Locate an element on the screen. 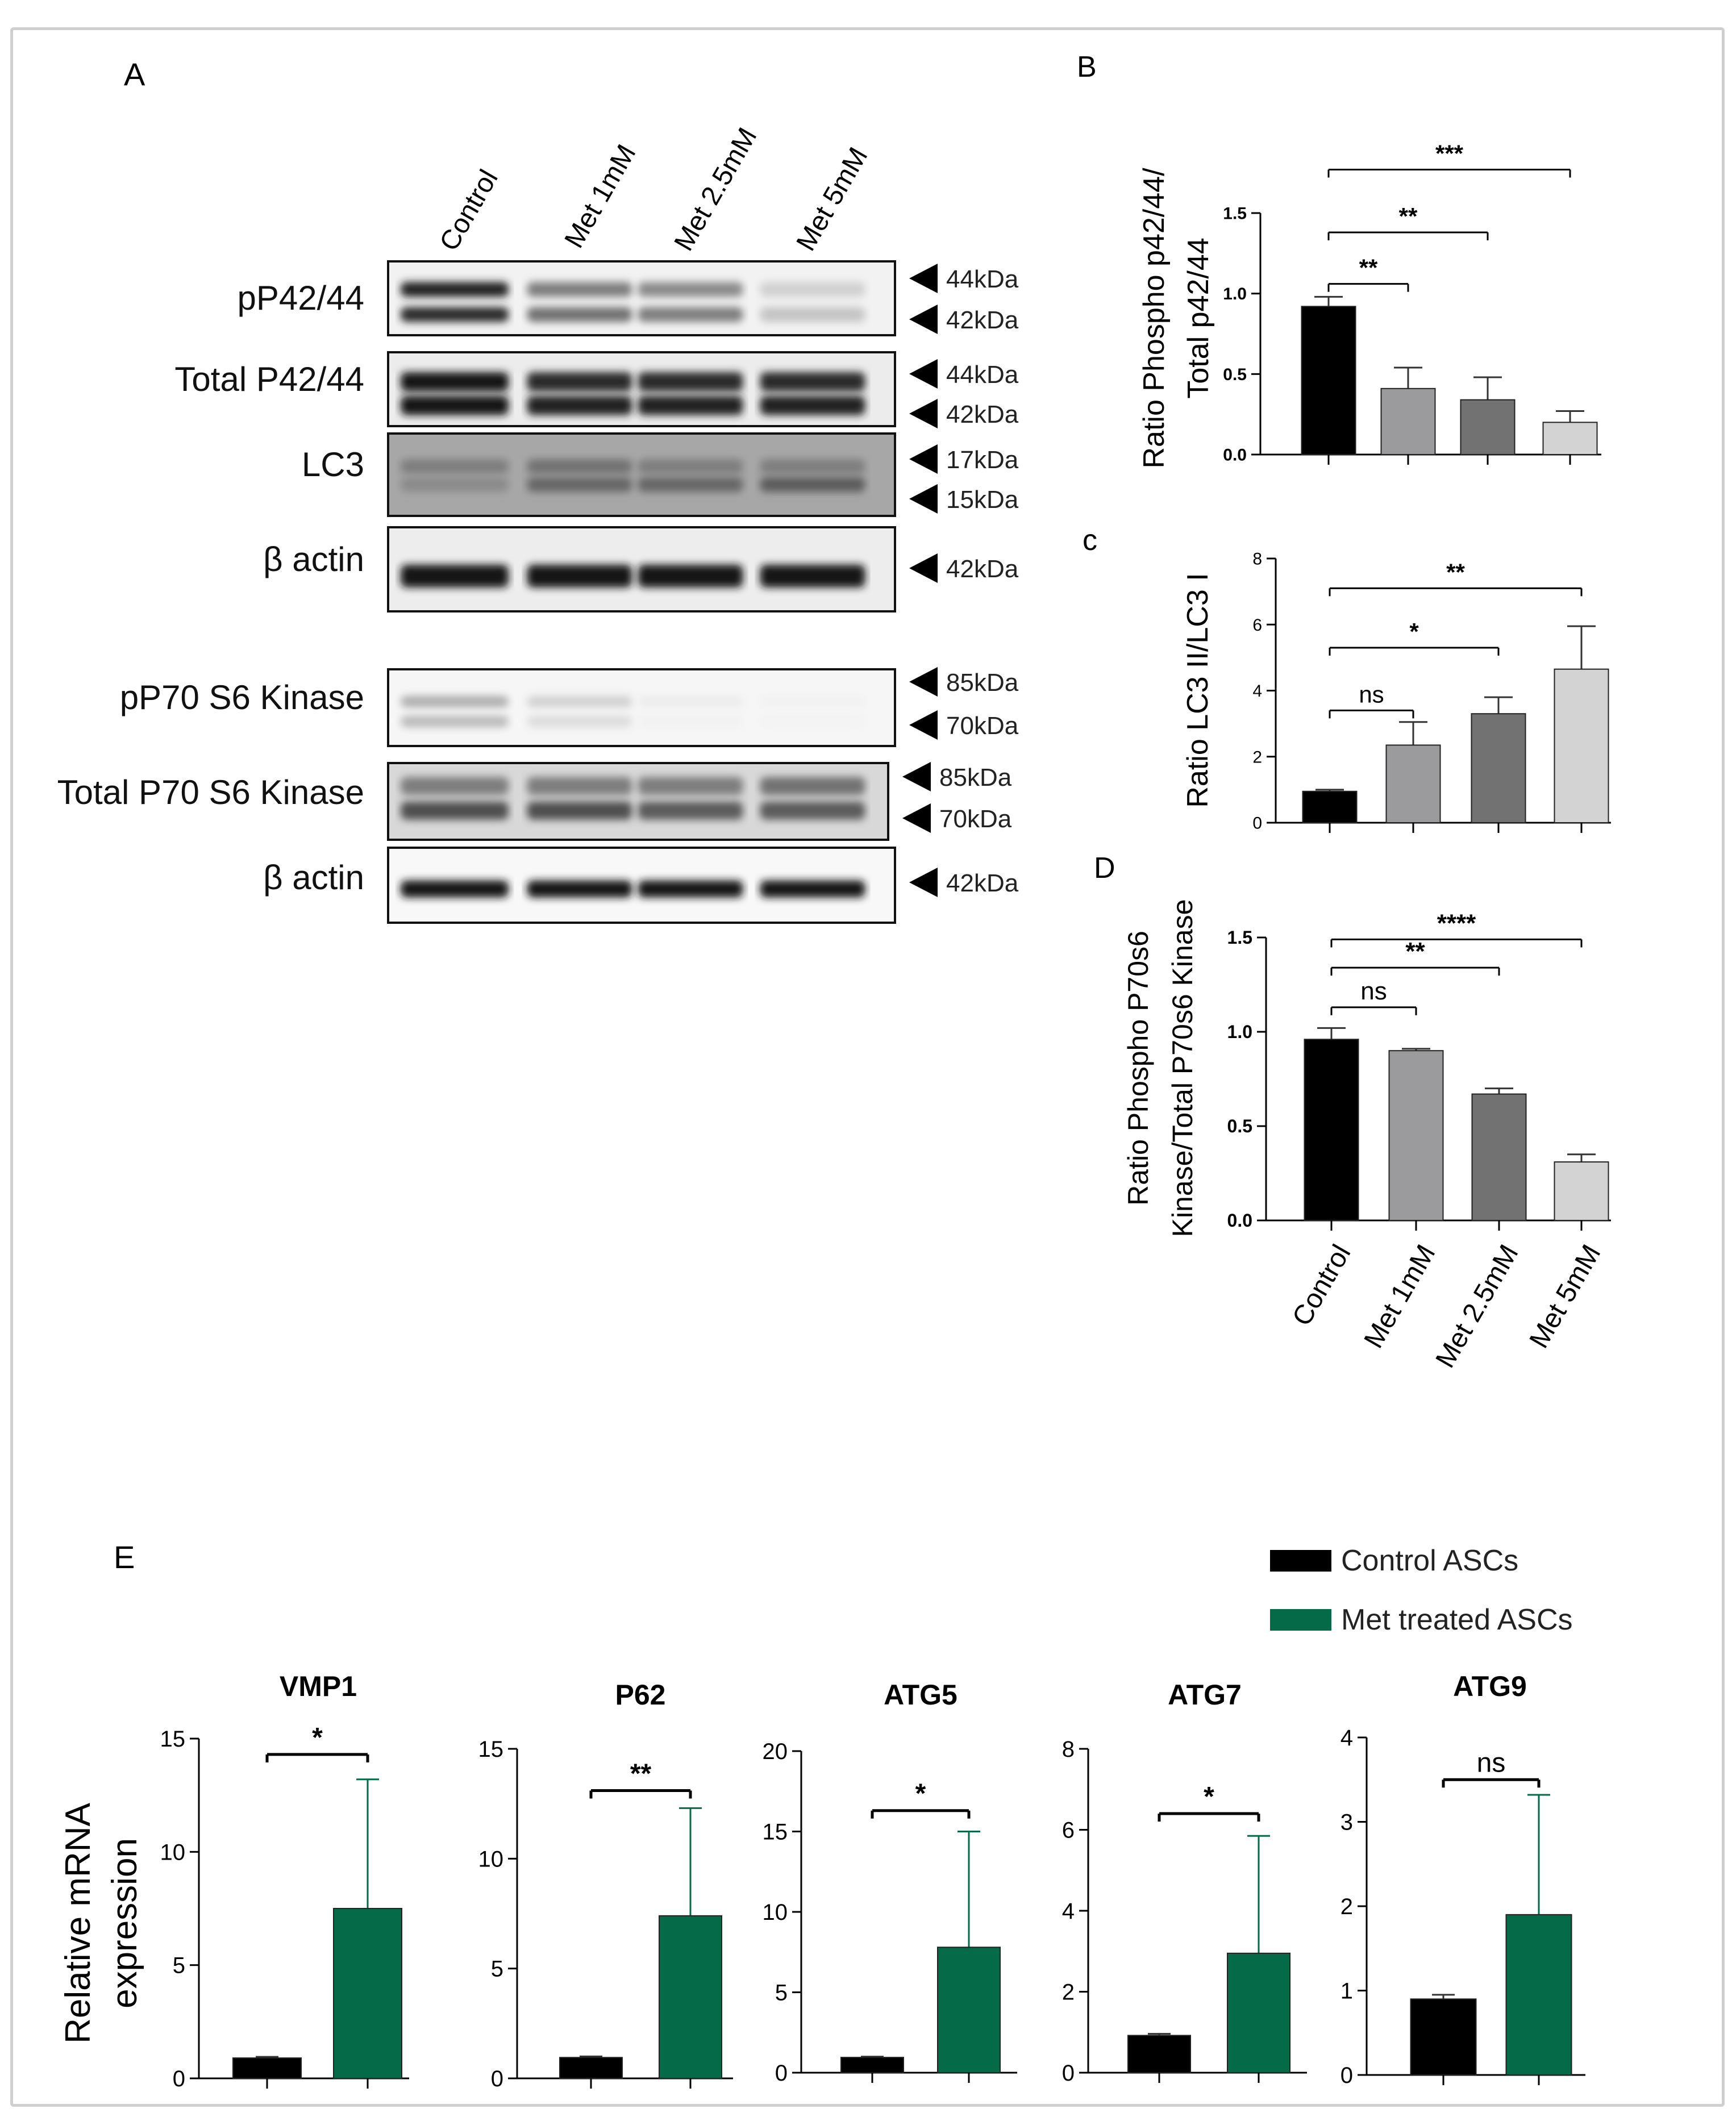  legend-label-control: Control ASCs is located at coordinates (1429, 1560).